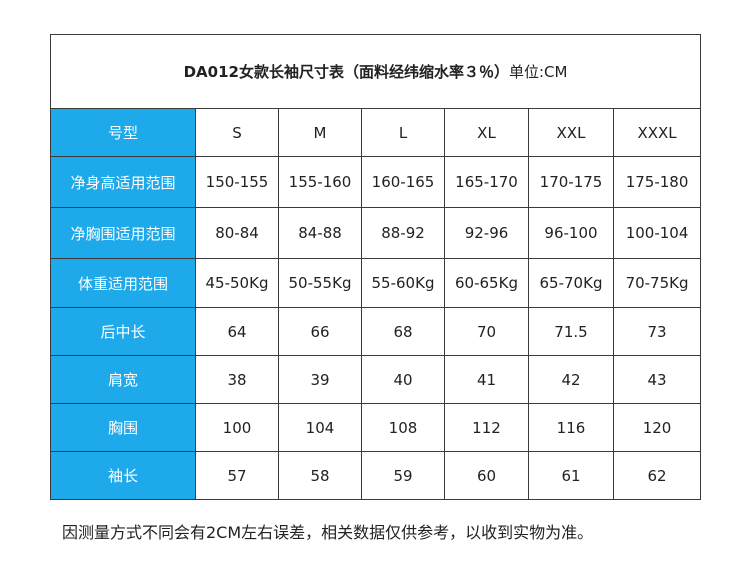 The height and width of the screenshot is (571, 746). Describe the element at coordinates (403, 379) in the screenshot. I see `table-cell: 40` at that location.